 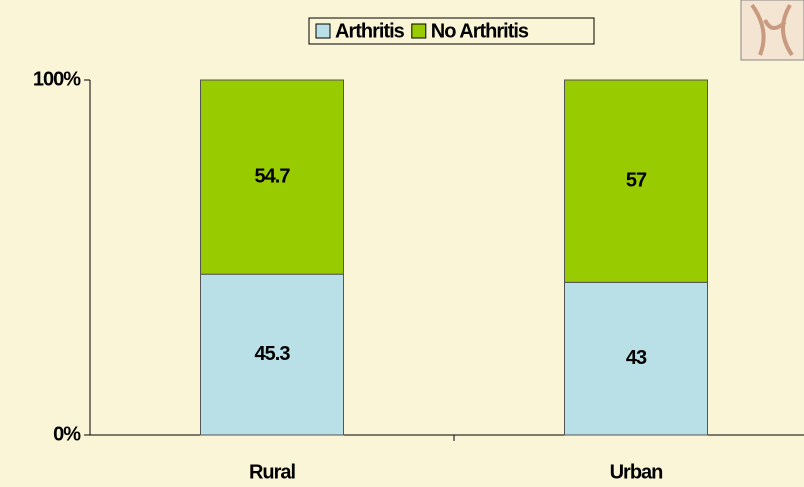 What do you see at coordinates (370, 31) in the screenshot?
I see `legend-label: Arthritis` at bounding box center [370, 31].